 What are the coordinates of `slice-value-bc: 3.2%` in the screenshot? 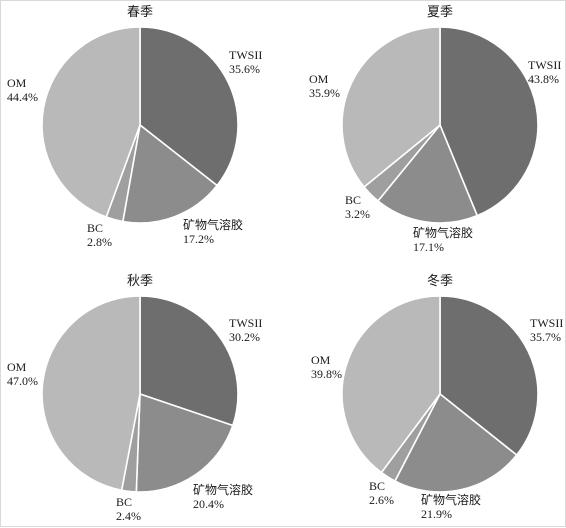 It's located at (357, 214).